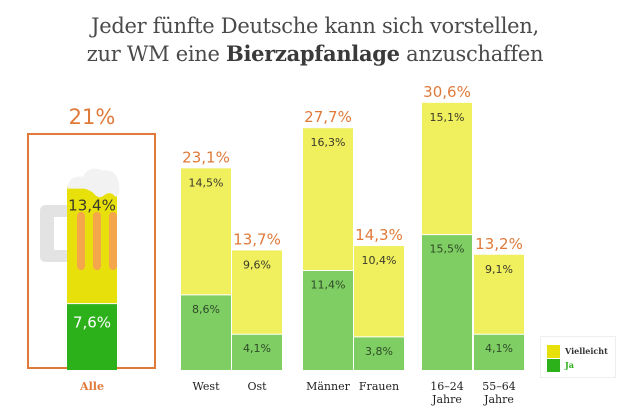 Image resolution: width=630 pixels, height=412 pixels. I want to click on category-label-4: Frauen, so click(379, 386).